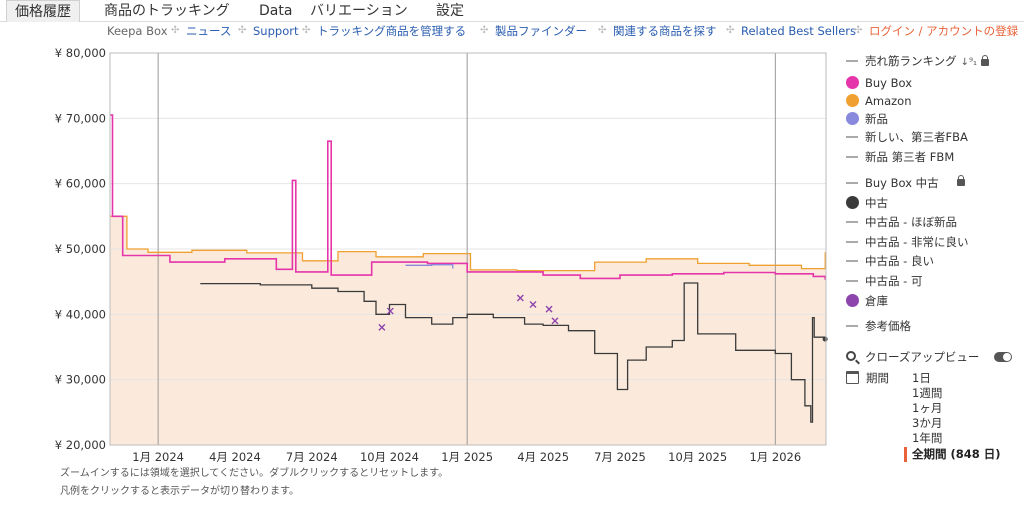  What do you see at coordinates (927, 423) in the screenshot?
I see `range-option-3-months: 3か月` at bounding box center [927, 423].